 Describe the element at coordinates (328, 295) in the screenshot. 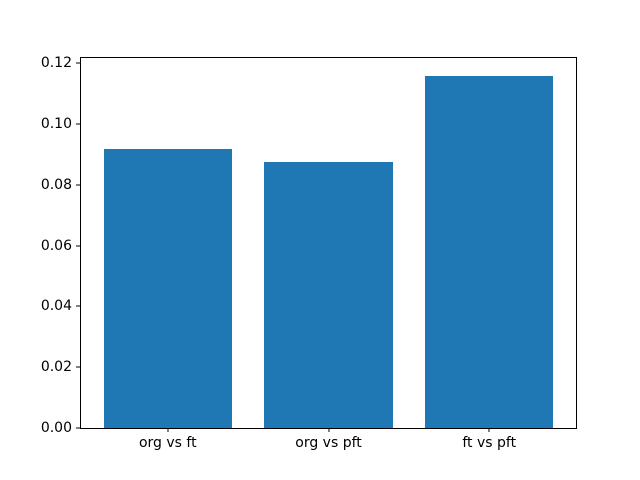

I see `bar-org-vs-pft` at that location.